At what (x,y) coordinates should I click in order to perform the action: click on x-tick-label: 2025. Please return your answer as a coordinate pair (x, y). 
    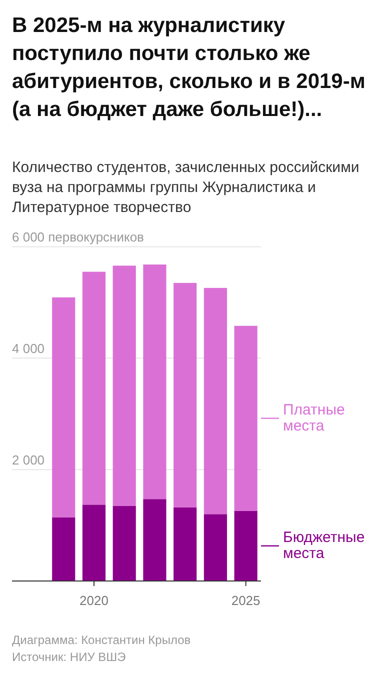
    Looking at the image, I should click on (245, 600).